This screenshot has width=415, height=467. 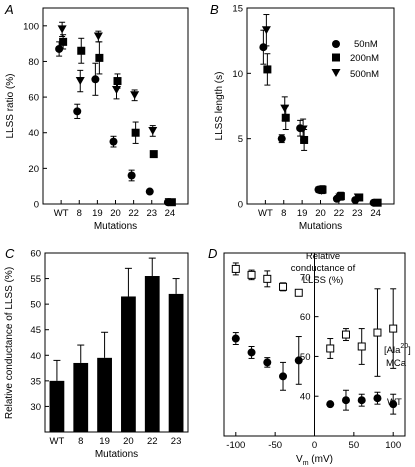 What do you see at coordinates (314, 445) in the screenshot?
I see `x-tick-label: 0` at bounding box center [314, 445].